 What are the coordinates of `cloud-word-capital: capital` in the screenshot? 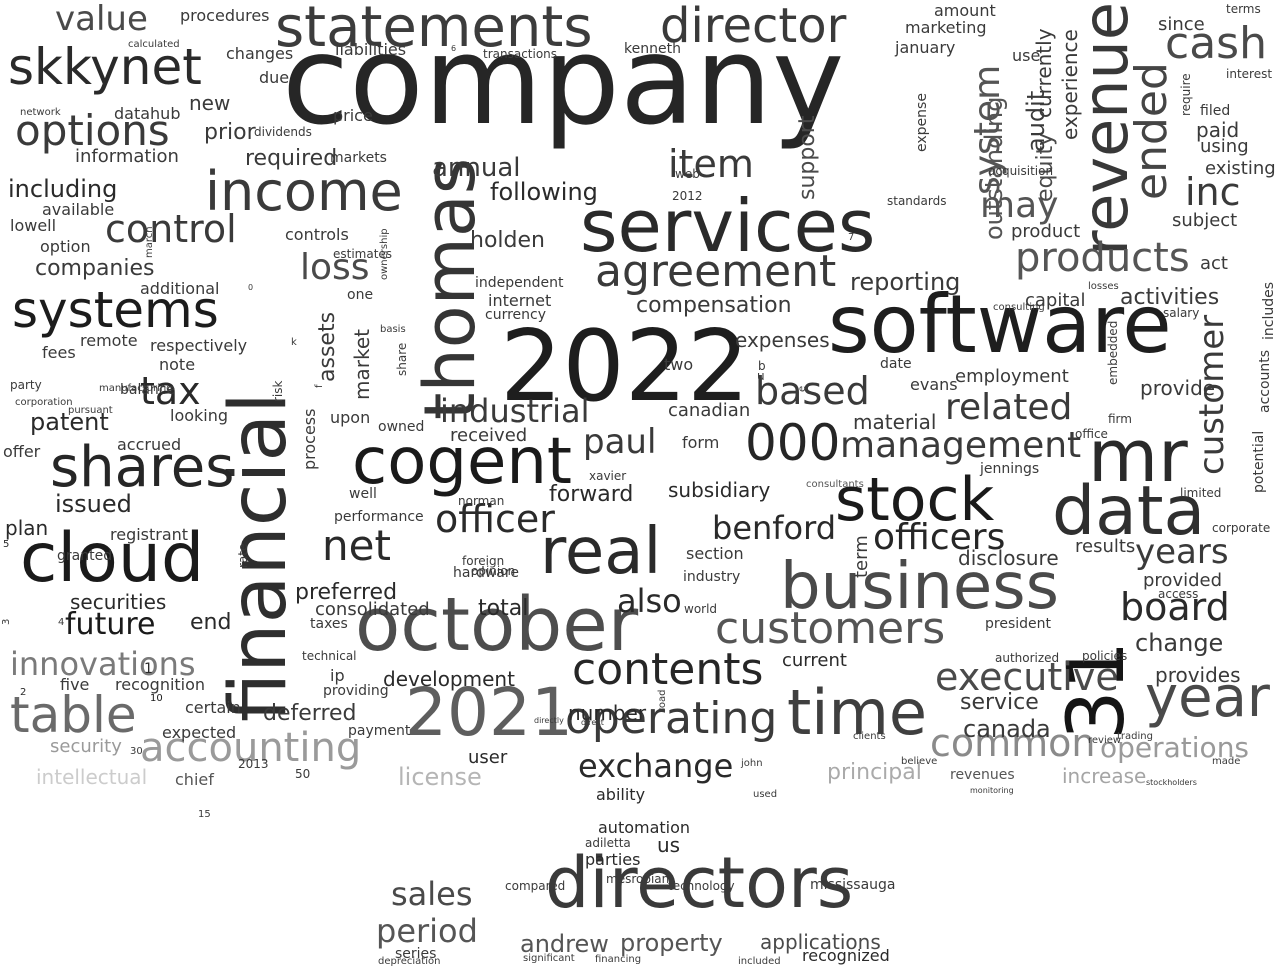 It's located at (1055, 300).